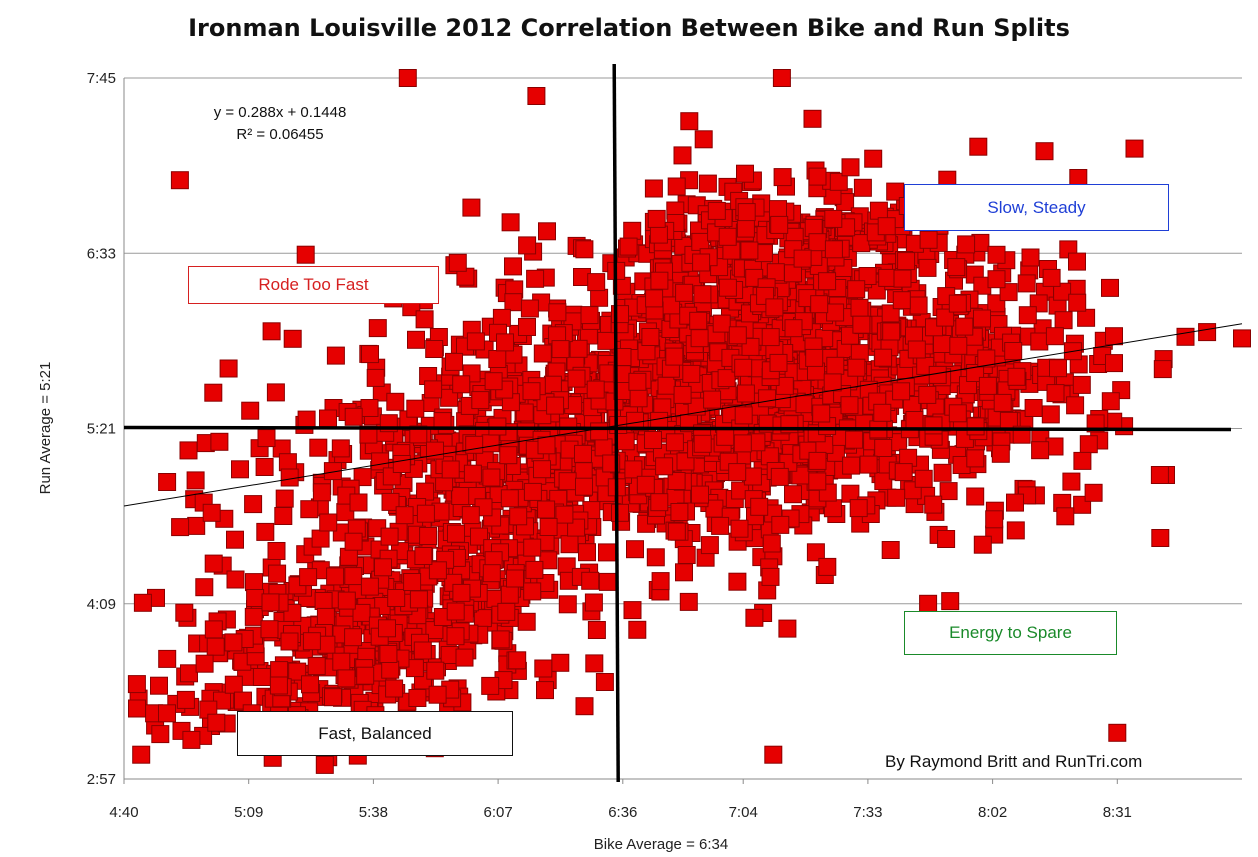  I want to click on bike-average-line, so click(616, 423).